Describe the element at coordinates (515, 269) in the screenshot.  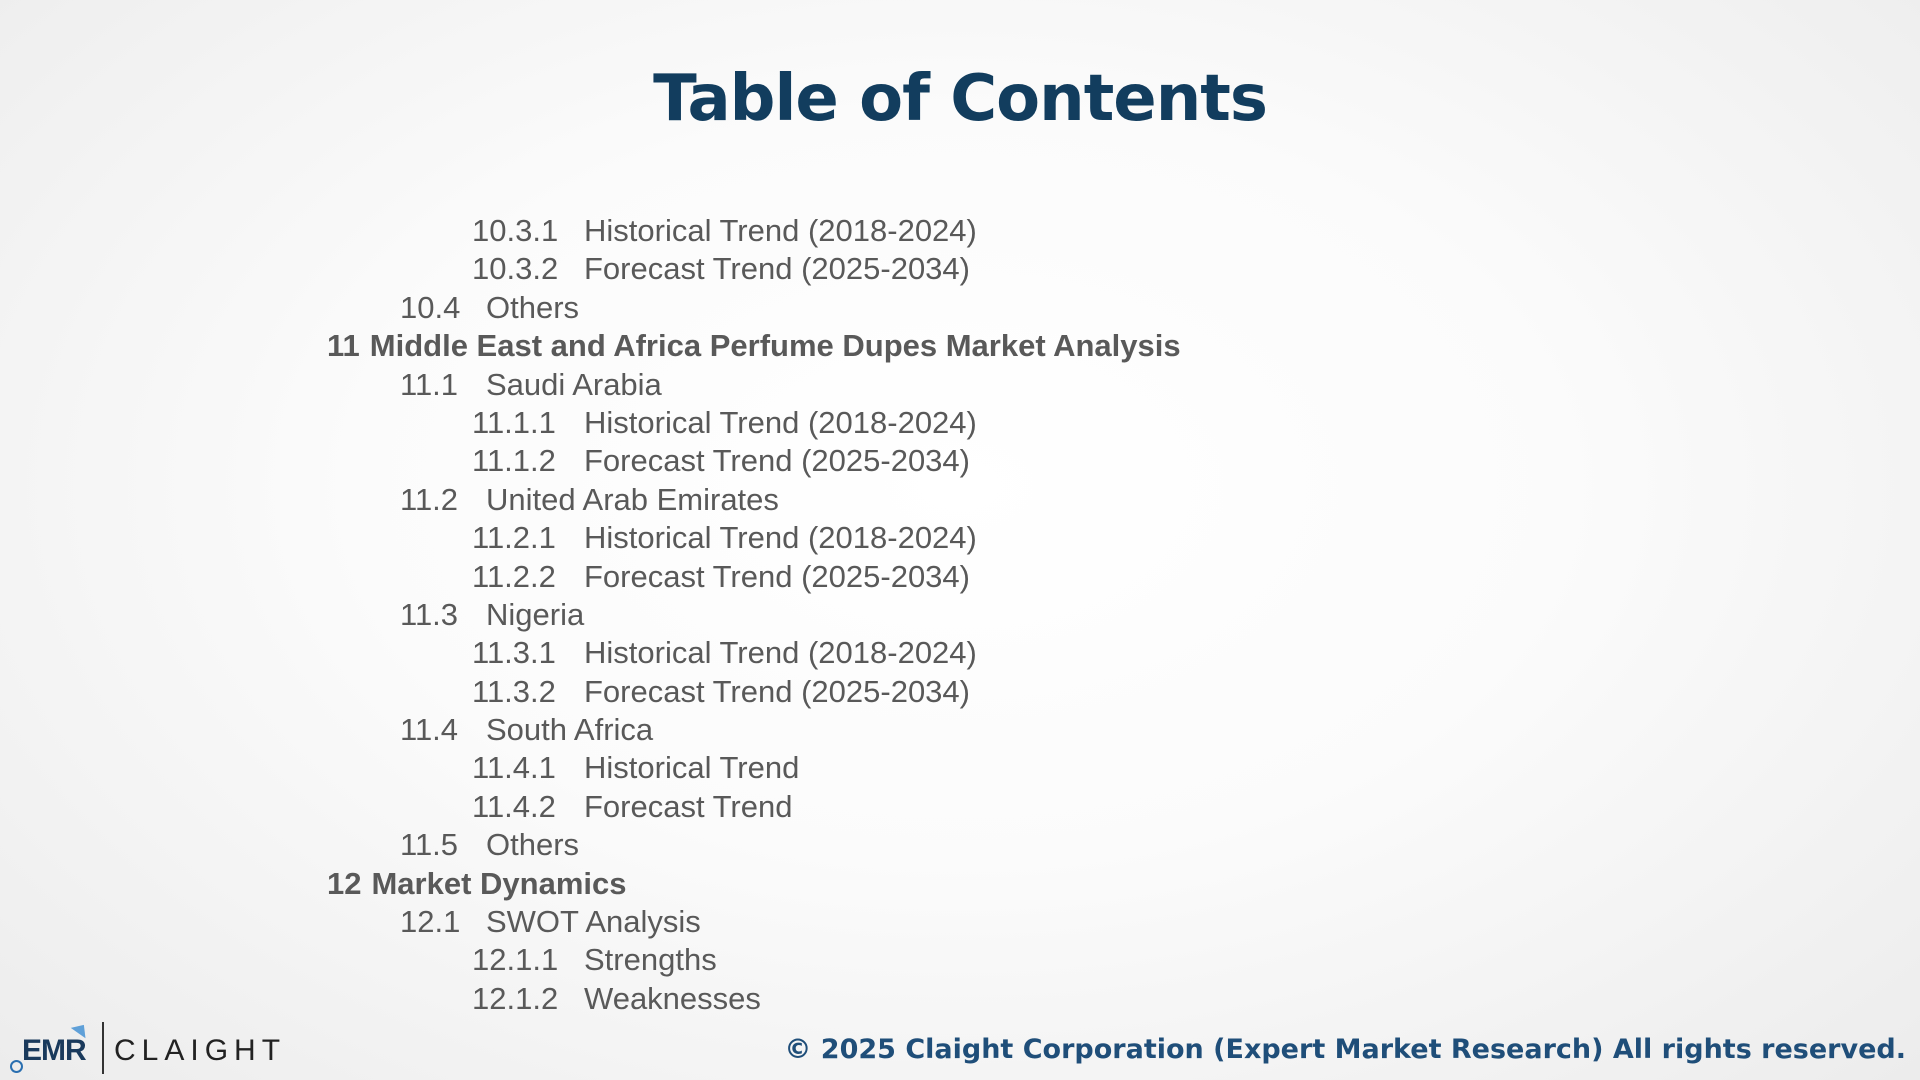
I see `toc-entry-number: 10.3.2` at that location.